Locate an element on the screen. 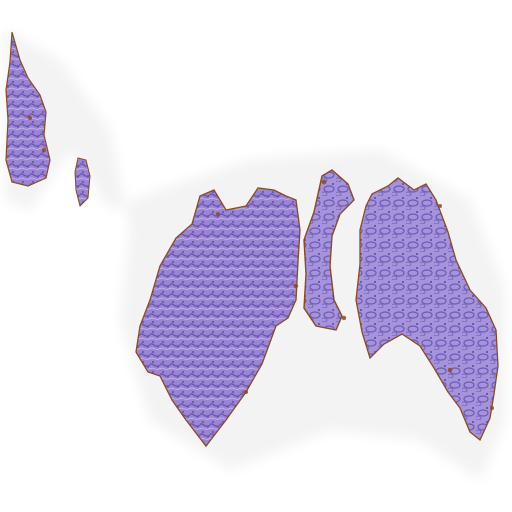 The height and width of the screenshot is (512, 512). tissue-fragment-mid-right is located at coordinates (329, 250).